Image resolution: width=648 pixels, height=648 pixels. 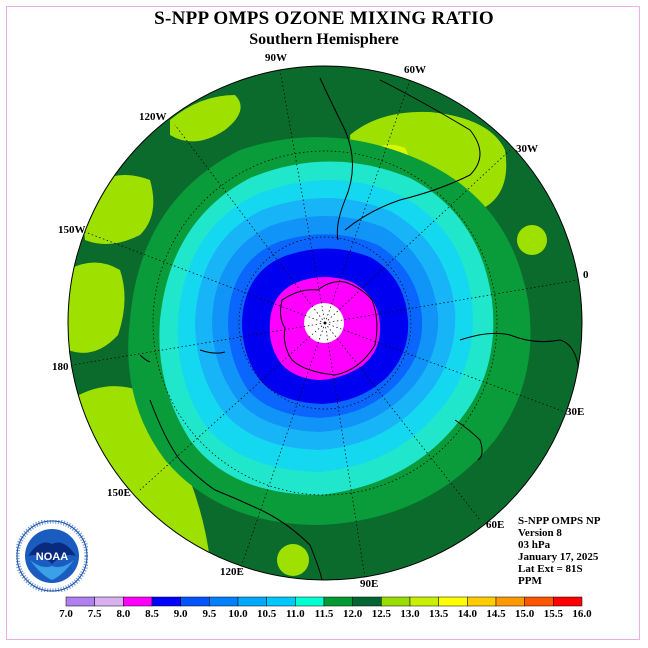 I want to click on colorbar-tick-label: 8.0, so click(x=123, y=614).